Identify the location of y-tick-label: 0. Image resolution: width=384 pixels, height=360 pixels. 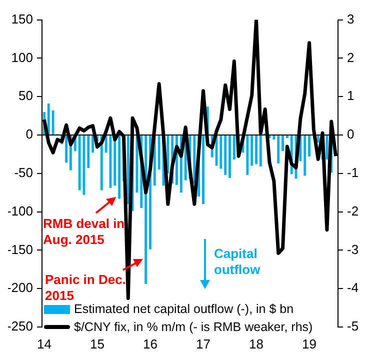
(29, 134).